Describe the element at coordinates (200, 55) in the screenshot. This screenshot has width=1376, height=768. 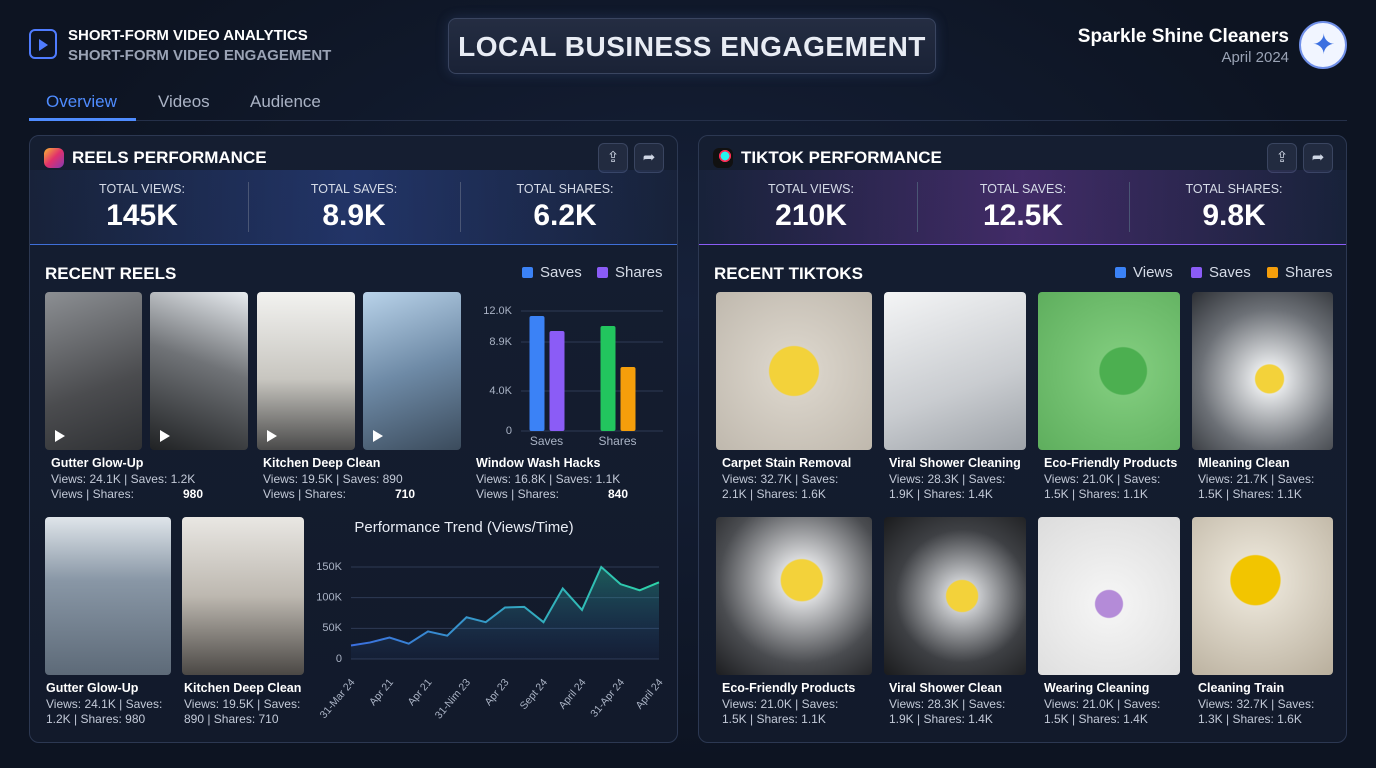
I see `app-subtitle: SHORT-FORM VIDEO ENGAGEMENT` at that location.